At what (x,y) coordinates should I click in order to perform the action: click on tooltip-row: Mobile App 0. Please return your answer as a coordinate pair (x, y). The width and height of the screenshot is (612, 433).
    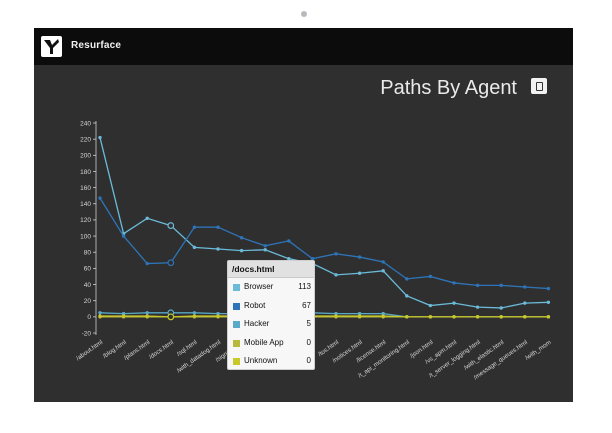
    Looking at the image, I should click on (271, 343).